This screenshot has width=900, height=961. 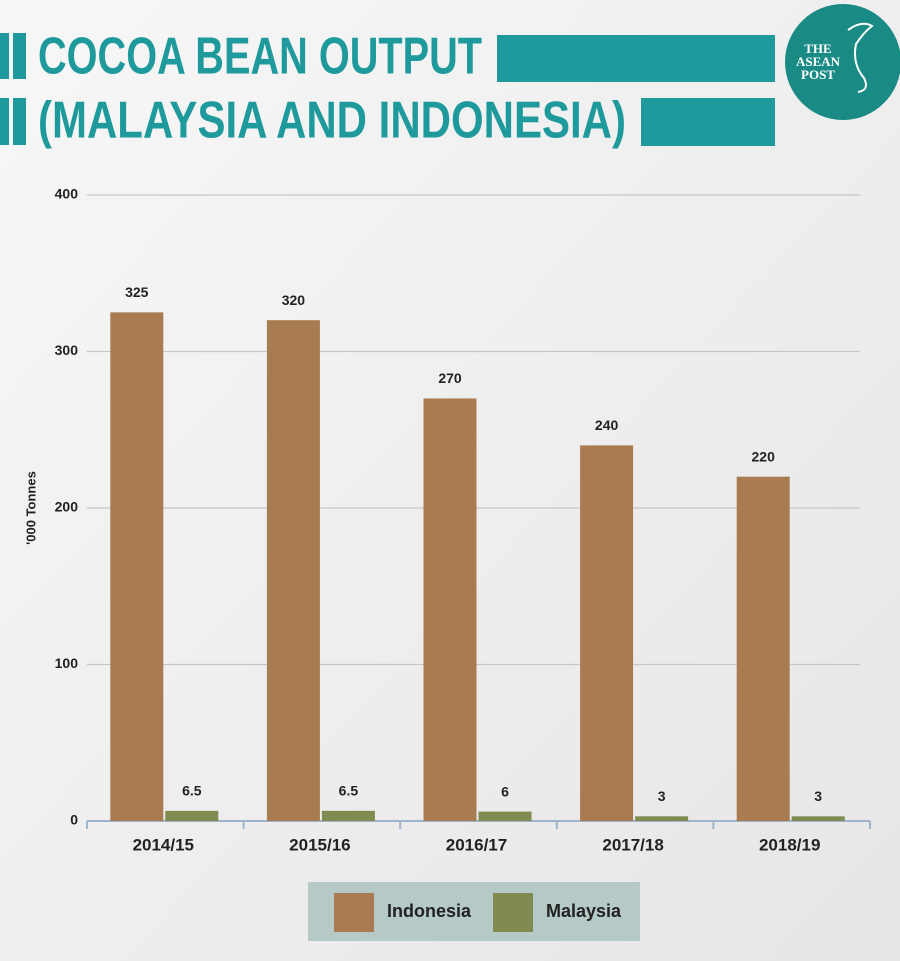 I want to click on legend-label: Indonesia, so click(x=429, y=911).